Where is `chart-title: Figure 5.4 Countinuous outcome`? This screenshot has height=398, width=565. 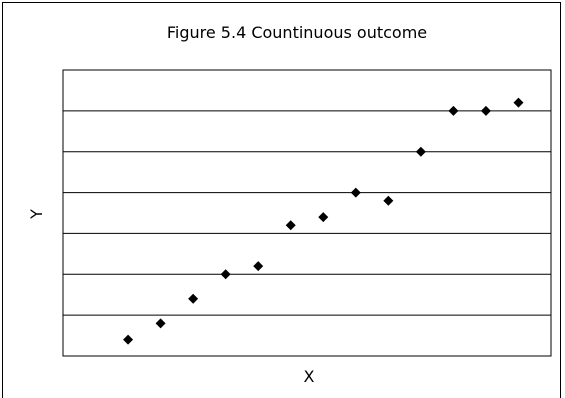
chart-title: Figure 5.4 Countinuous outcome is located at coordinates (297, 32).